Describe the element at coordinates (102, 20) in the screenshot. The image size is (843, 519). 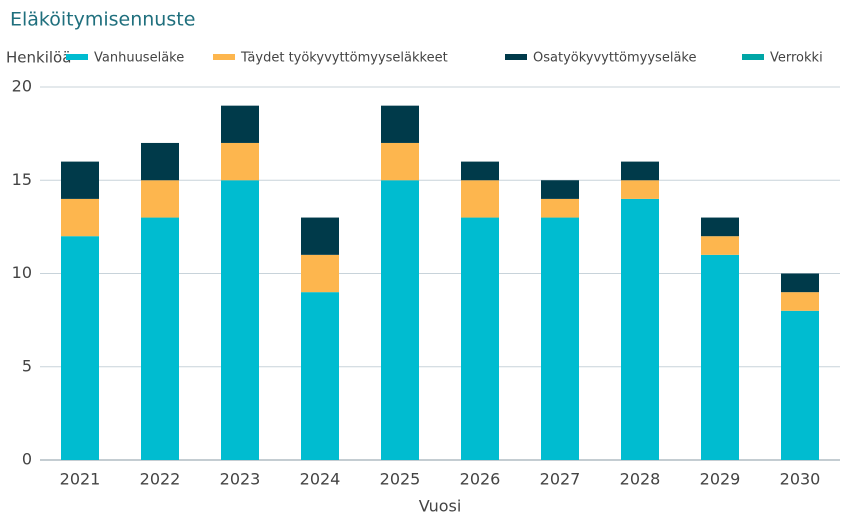
I see `chart-title: Eläköitymisennuste` at that location.